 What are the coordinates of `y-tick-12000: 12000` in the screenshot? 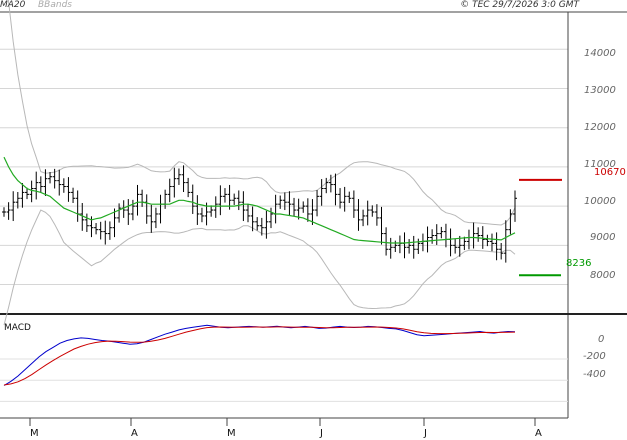 It's located at (600, 127).